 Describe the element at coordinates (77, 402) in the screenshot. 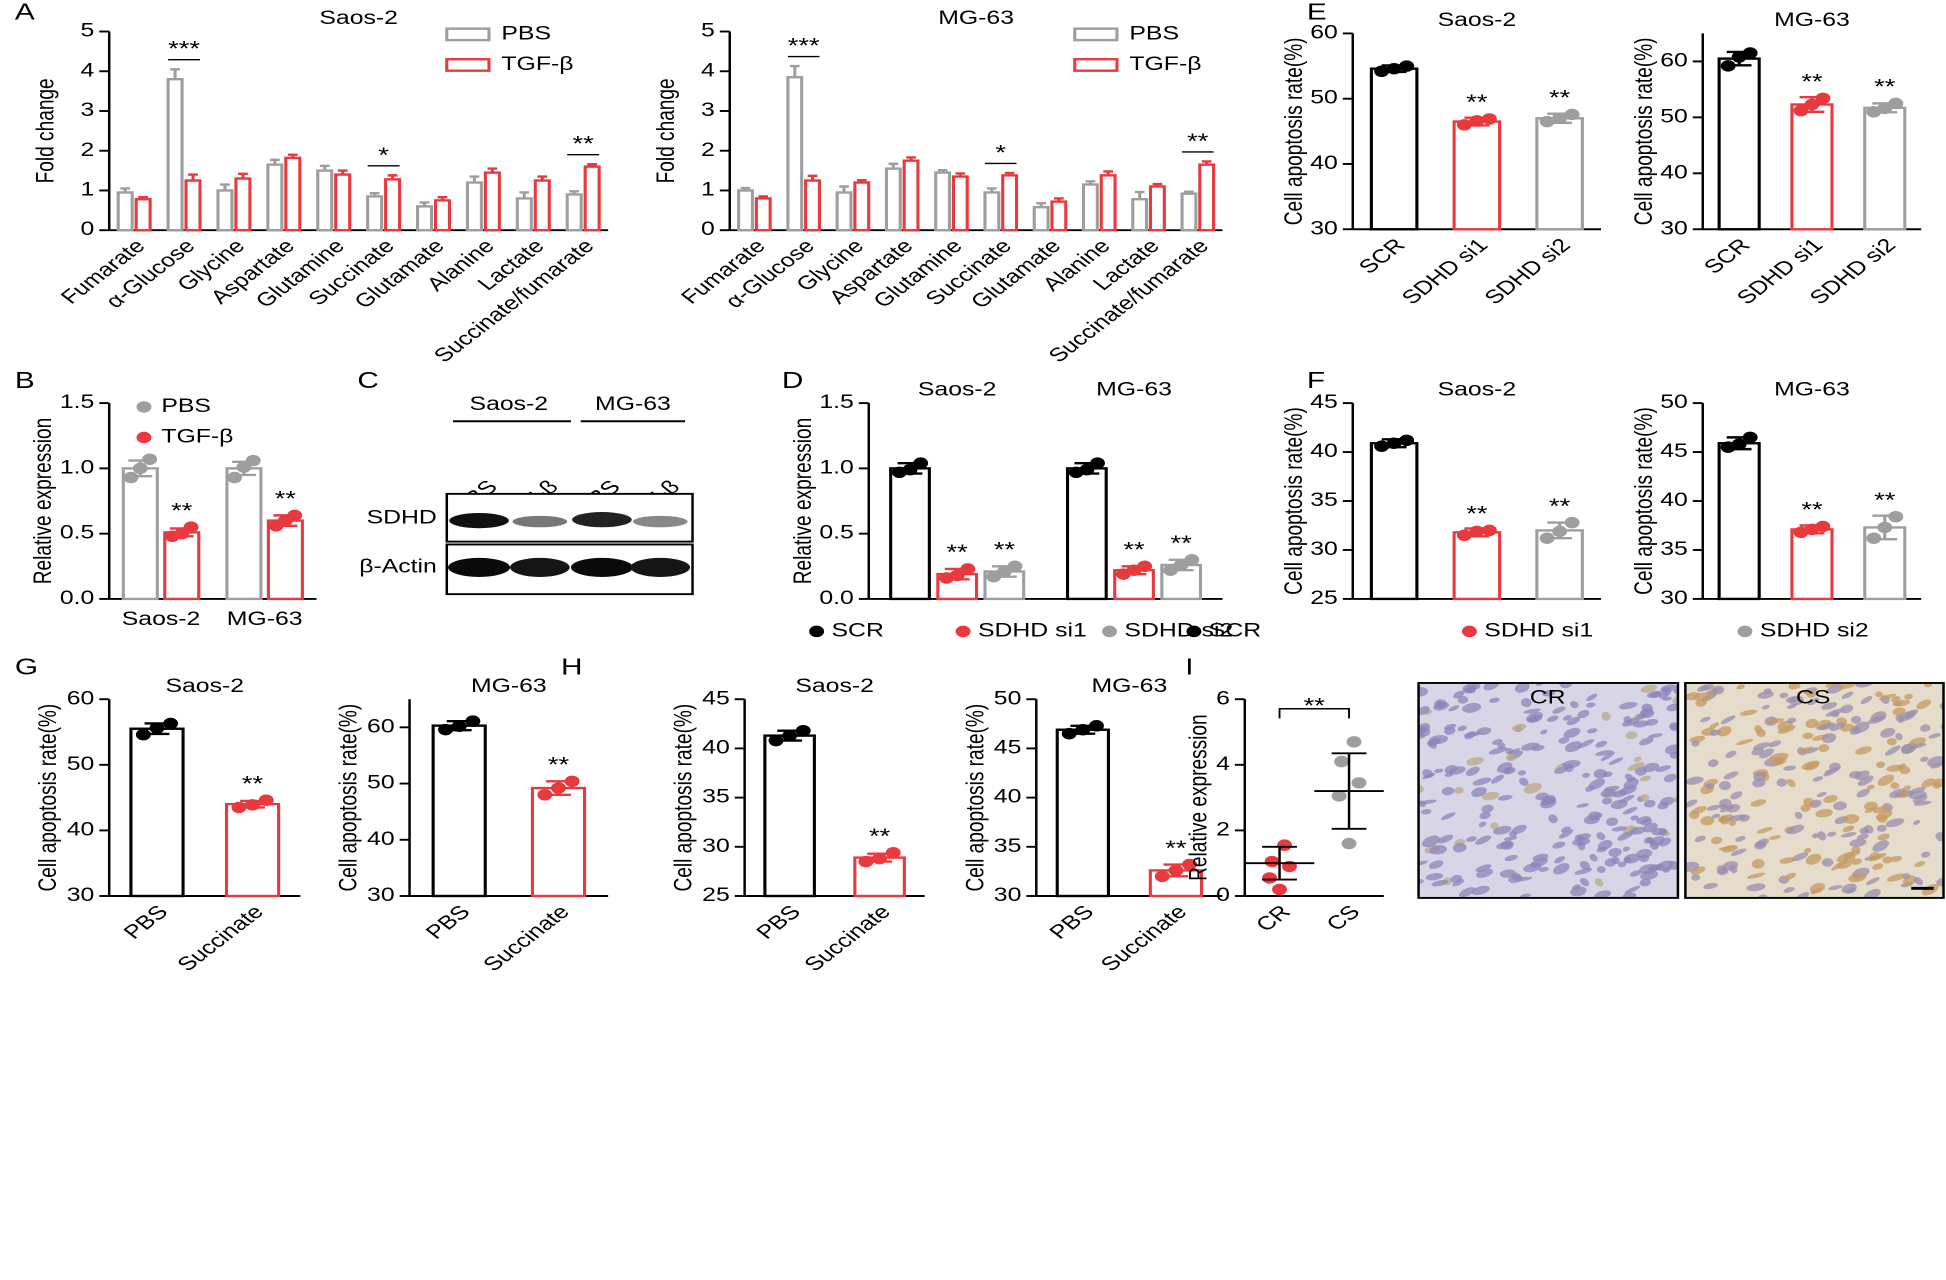

I see `y-tick-label: 1.5` at that location.